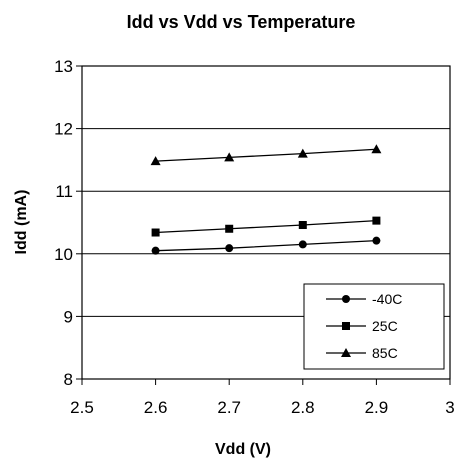 The width and height of the screenshot is (459, 464). I want to click on y-tick-label: 11, so click(64, 191).